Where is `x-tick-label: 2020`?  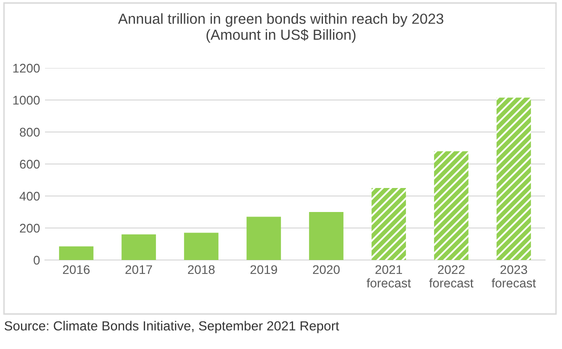
x-tick-label: 2020 is located at coordinates (326, 269).